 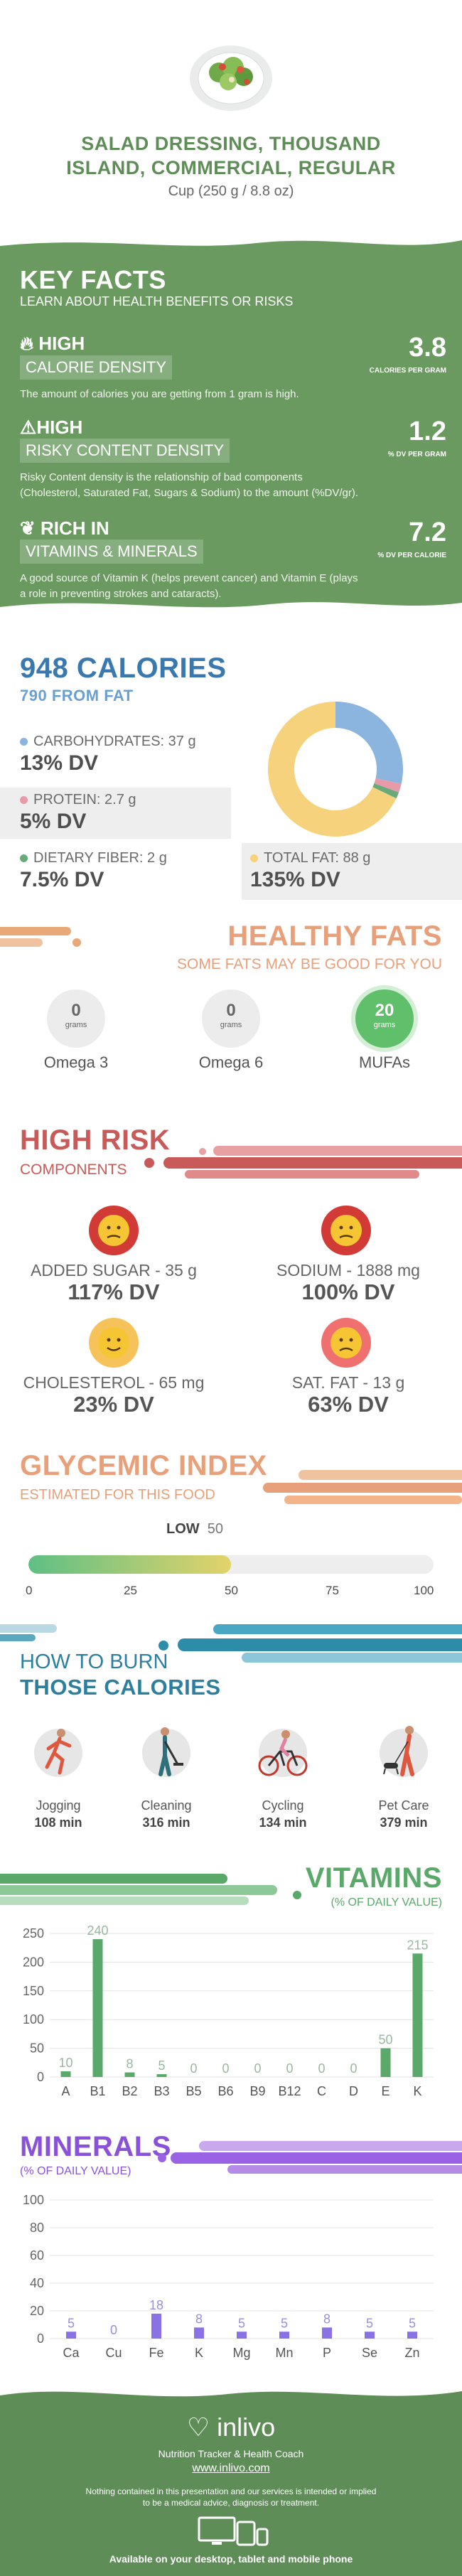 What do you see at coordinates (96, 1140) in the screenshot?
I see `high-risk-title: HIGH RISK` at bounding box center [96, 1140].